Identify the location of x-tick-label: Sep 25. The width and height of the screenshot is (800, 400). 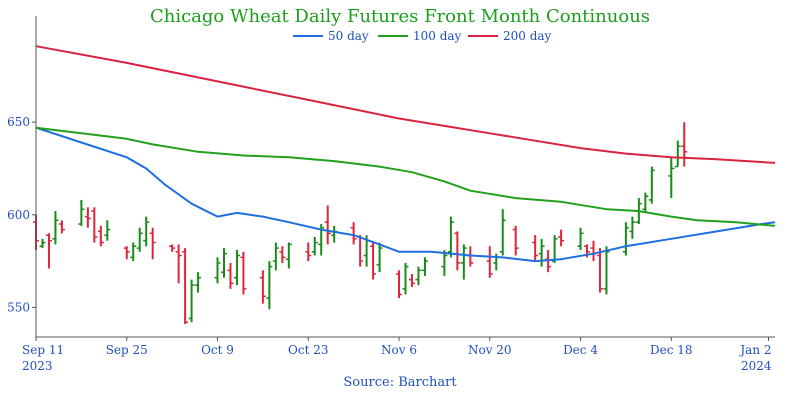
(127, 350).